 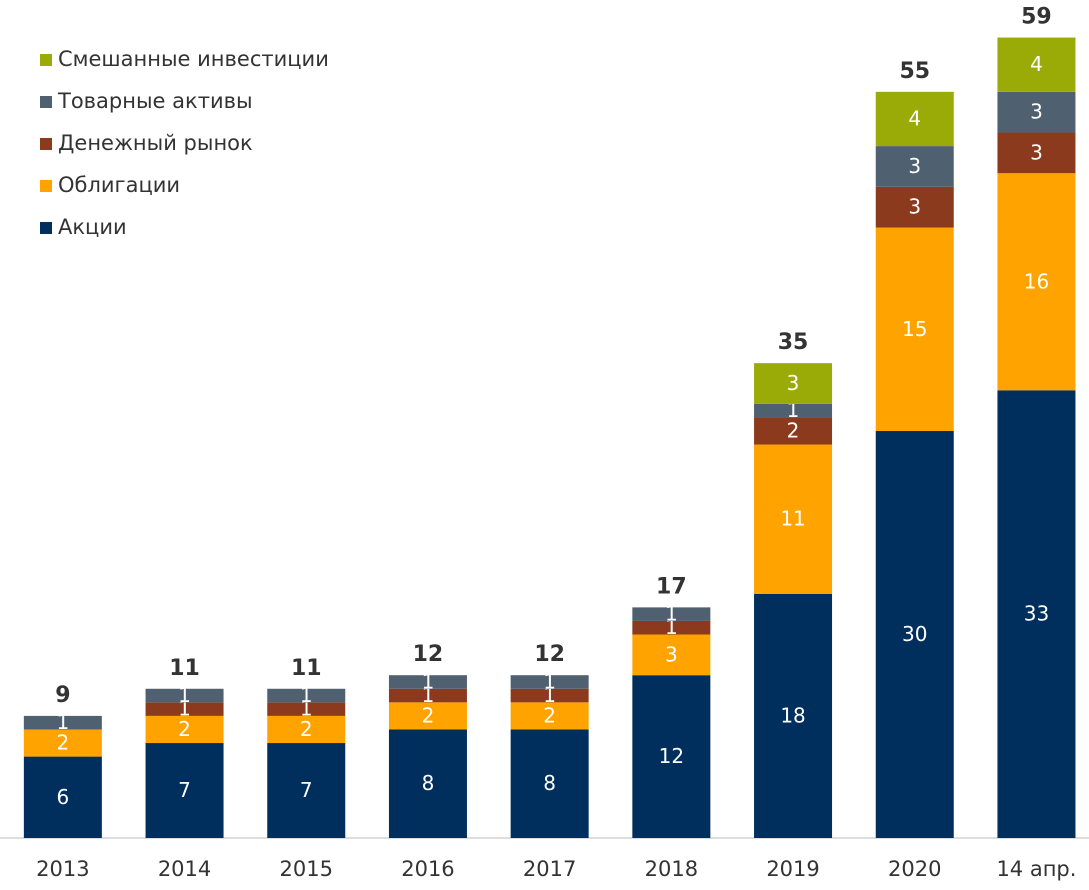 What do you see at coordinates (671, 869) in the screenshot?
I see `x-tick-label: 2018` at bounding box center [671, 869].